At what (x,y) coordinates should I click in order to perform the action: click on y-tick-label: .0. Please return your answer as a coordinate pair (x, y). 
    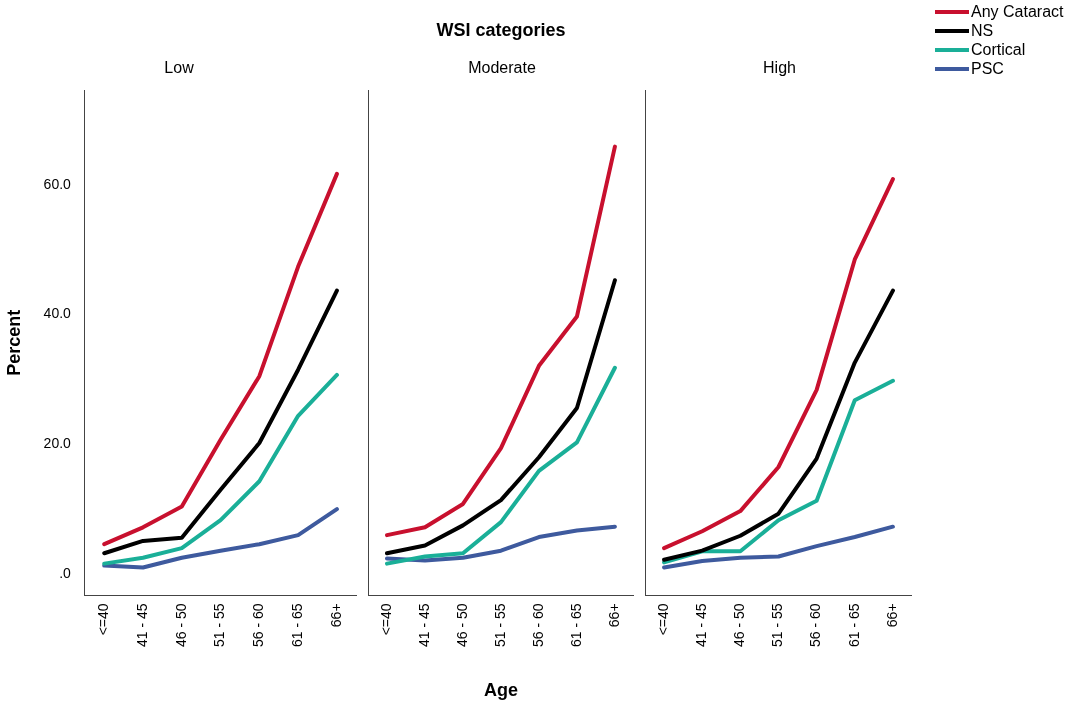
    Looking at the image, I should click on (65, 572).